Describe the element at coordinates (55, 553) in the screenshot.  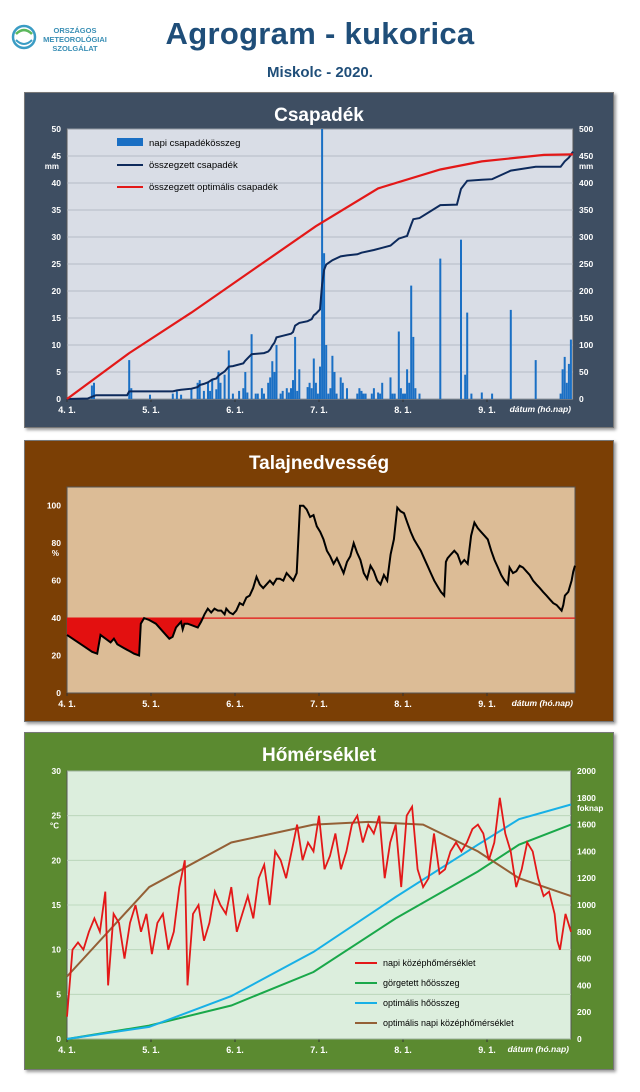
I see `left-y-axis-unit: %` at that location.